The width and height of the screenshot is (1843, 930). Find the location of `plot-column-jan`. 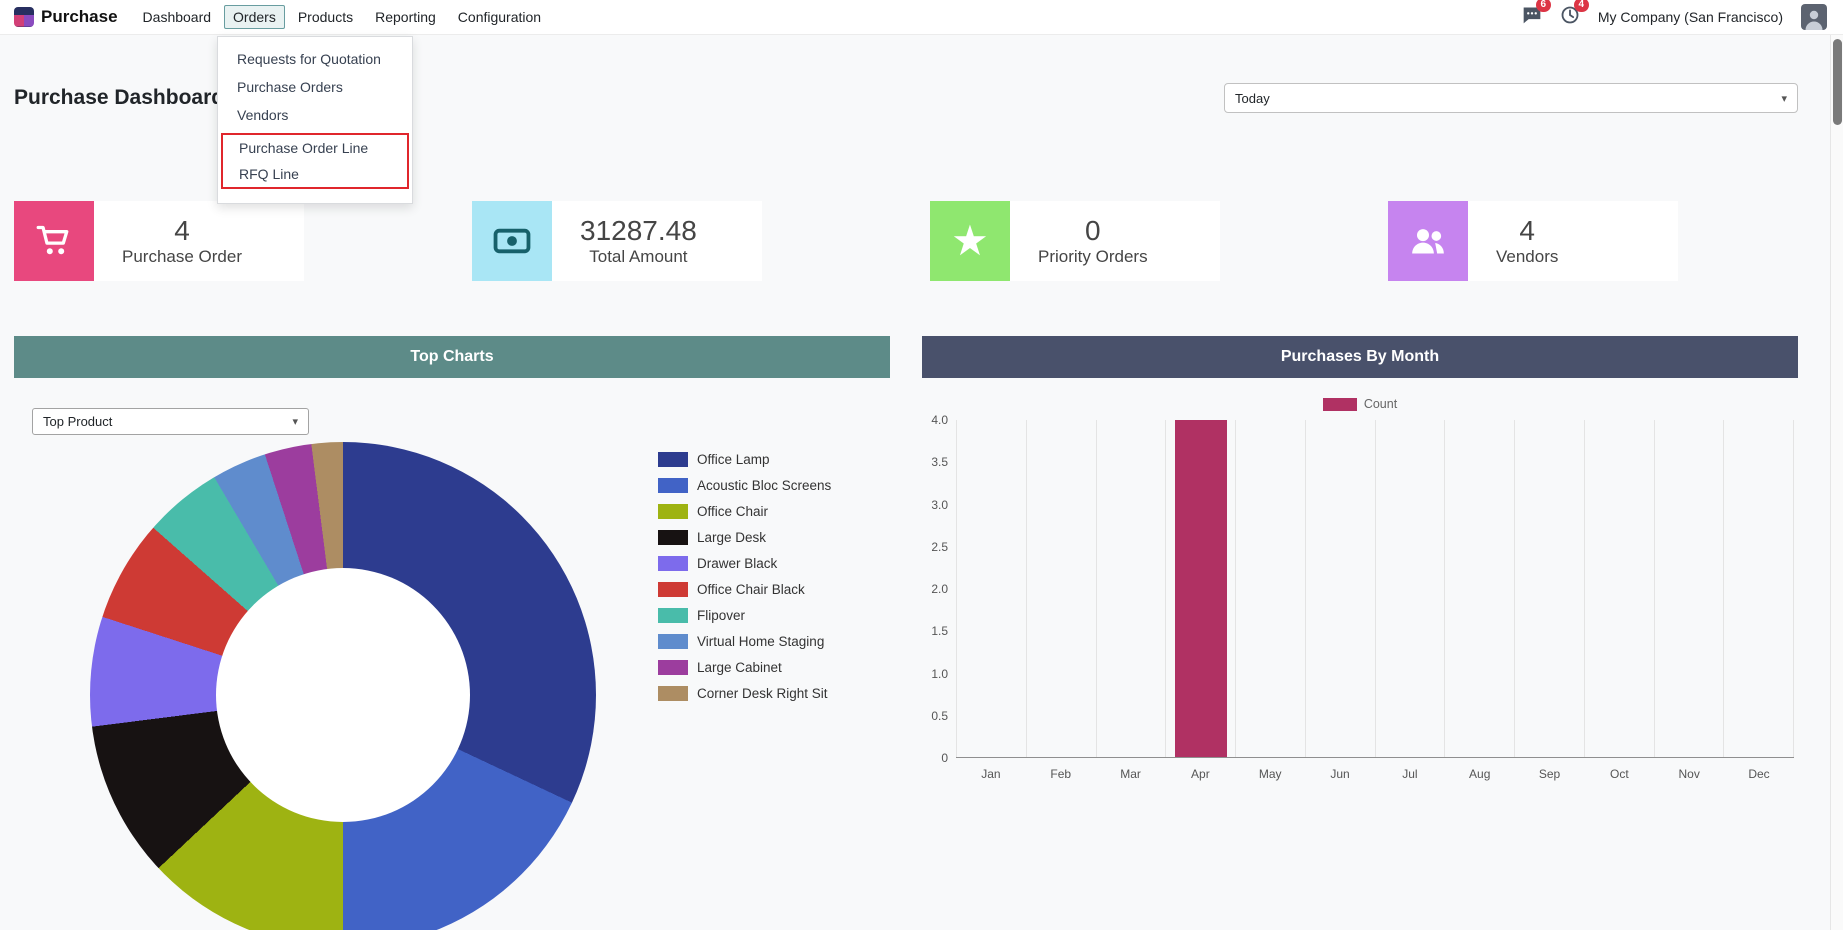

plot-column-jan is located at coordinates (991, 588).